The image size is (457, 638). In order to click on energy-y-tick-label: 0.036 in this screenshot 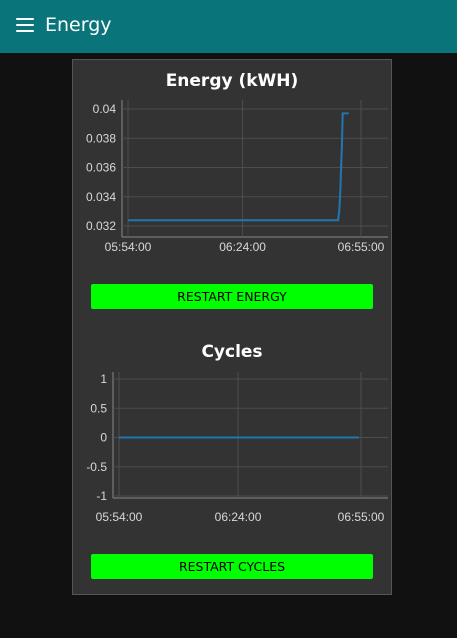, I will do `click(101, 168)`.